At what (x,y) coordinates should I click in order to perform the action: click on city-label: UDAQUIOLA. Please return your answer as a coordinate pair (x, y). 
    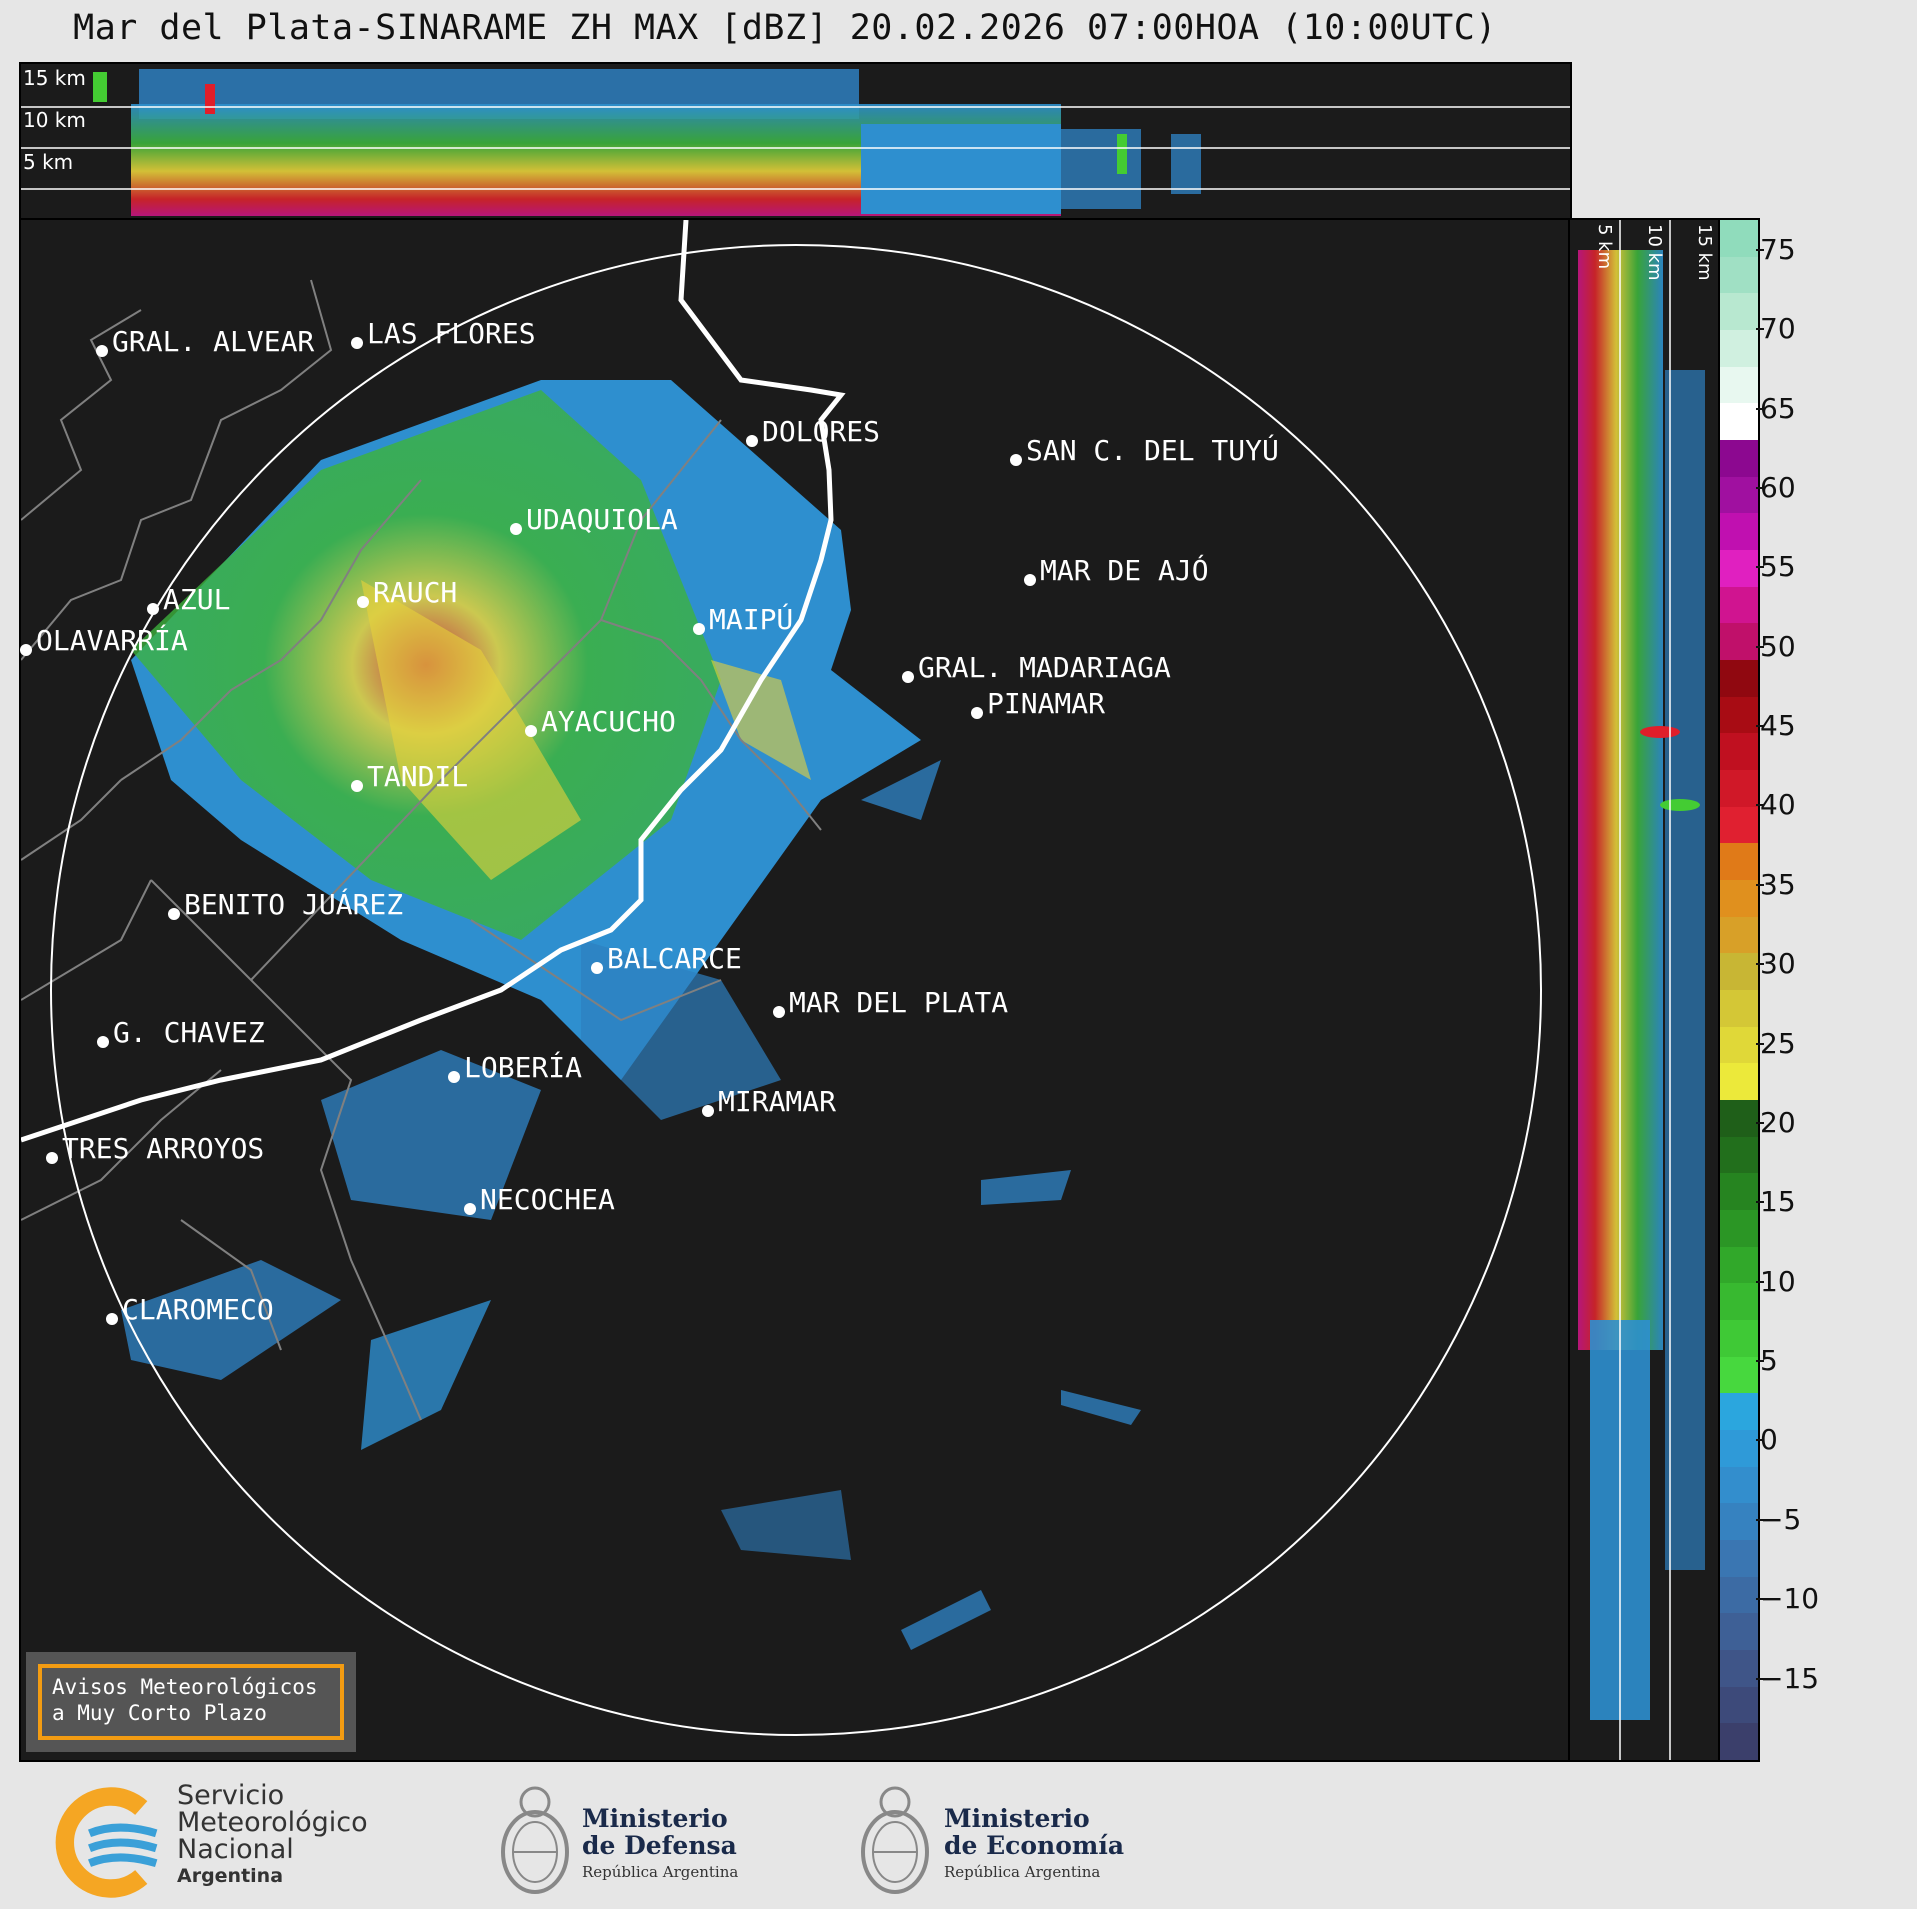
    Looking at the image, I should click on (602, 519).